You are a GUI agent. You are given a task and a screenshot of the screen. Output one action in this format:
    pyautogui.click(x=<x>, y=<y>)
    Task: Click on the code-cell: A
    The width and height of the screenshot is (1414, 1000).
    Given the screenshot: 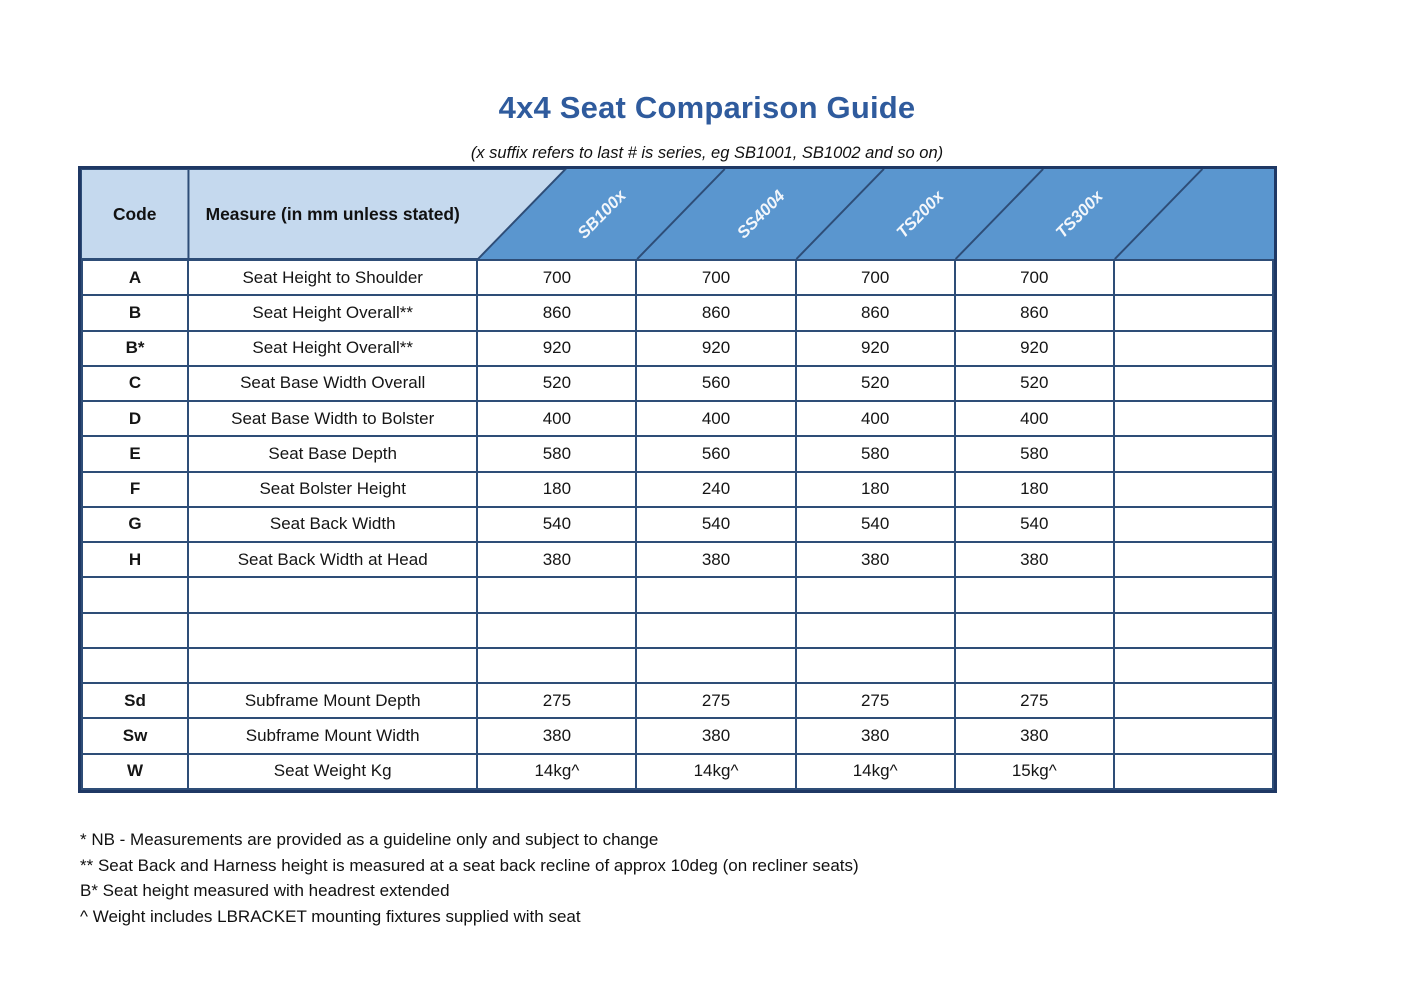 What is the action you would take?
    pyautogui.click(x=135, y=277)
    